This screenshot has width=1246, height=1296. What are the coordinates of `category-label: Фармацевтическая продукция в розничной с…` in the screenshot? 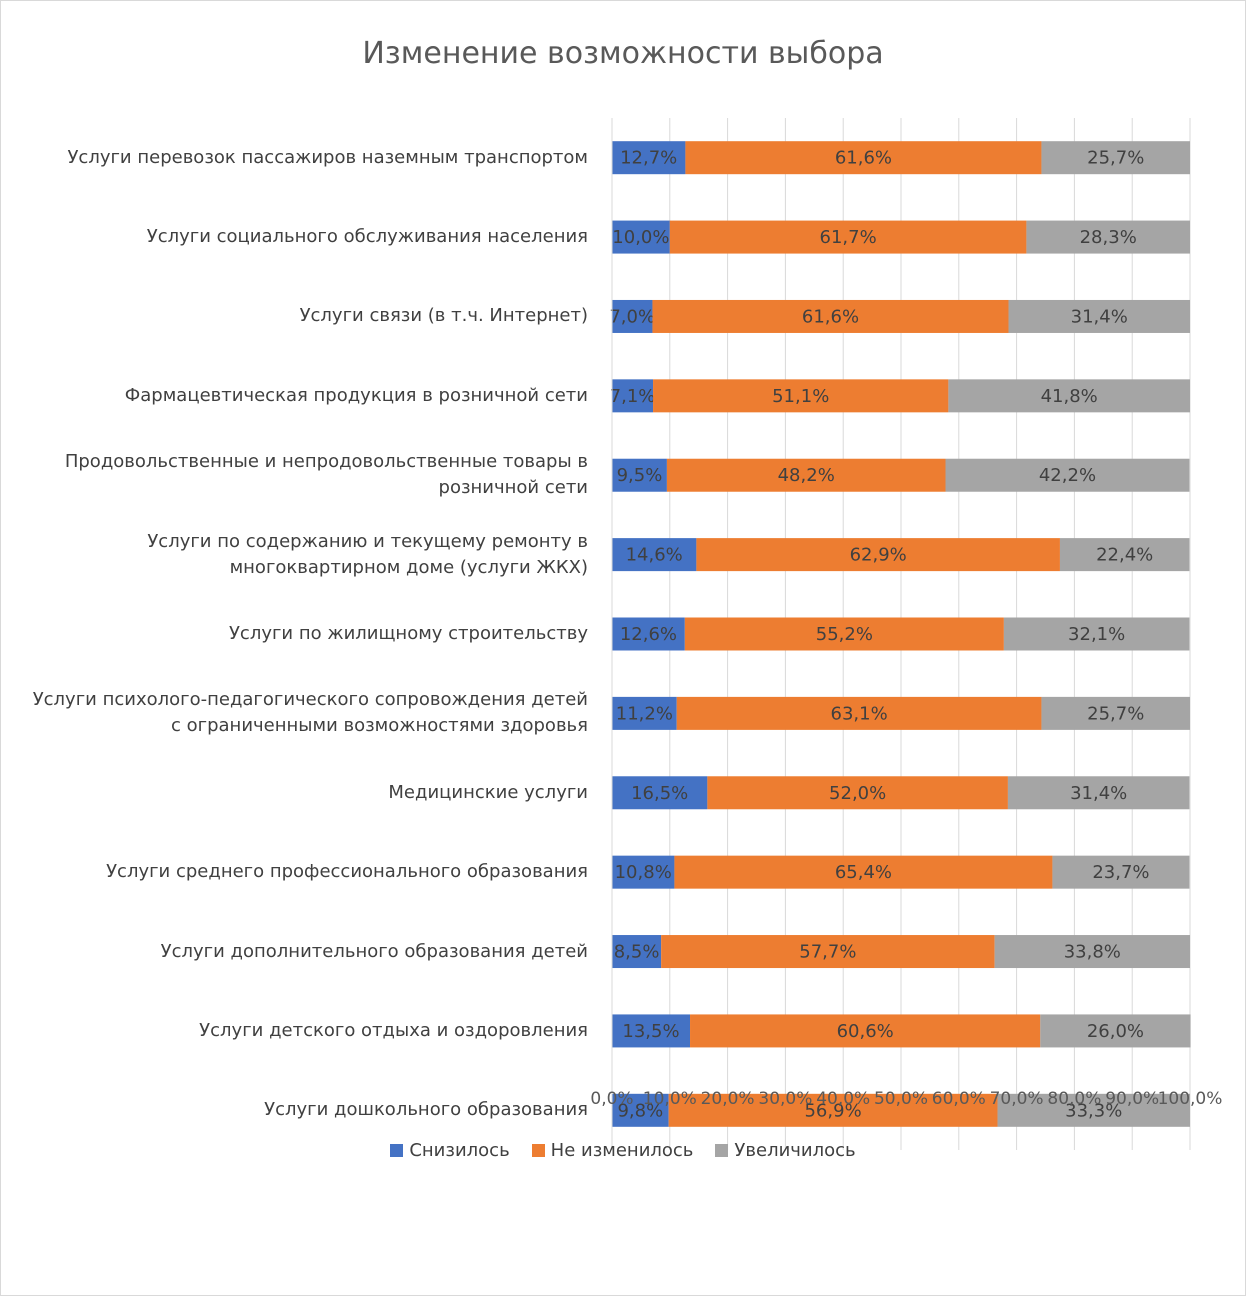 It's located at (356, 395).